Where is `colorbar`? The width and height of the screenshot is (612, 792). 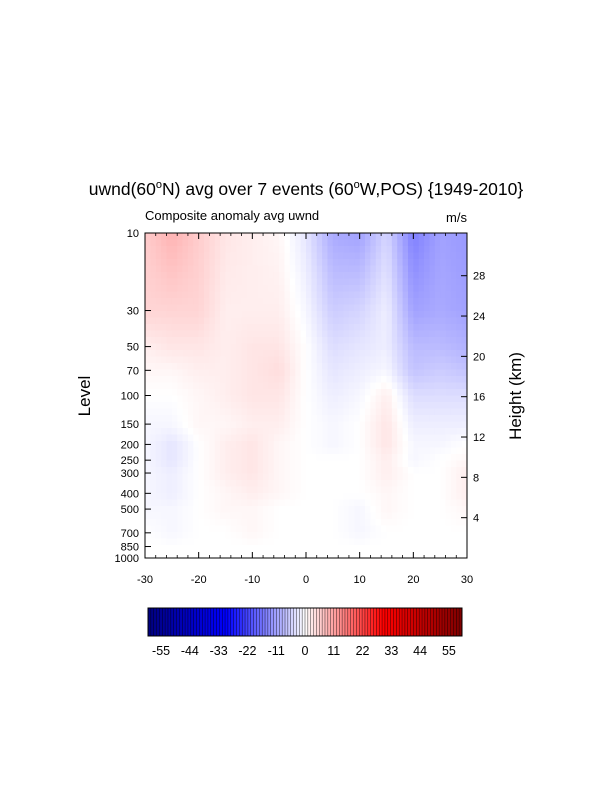 colorbar is located at coordinates (305, 622).